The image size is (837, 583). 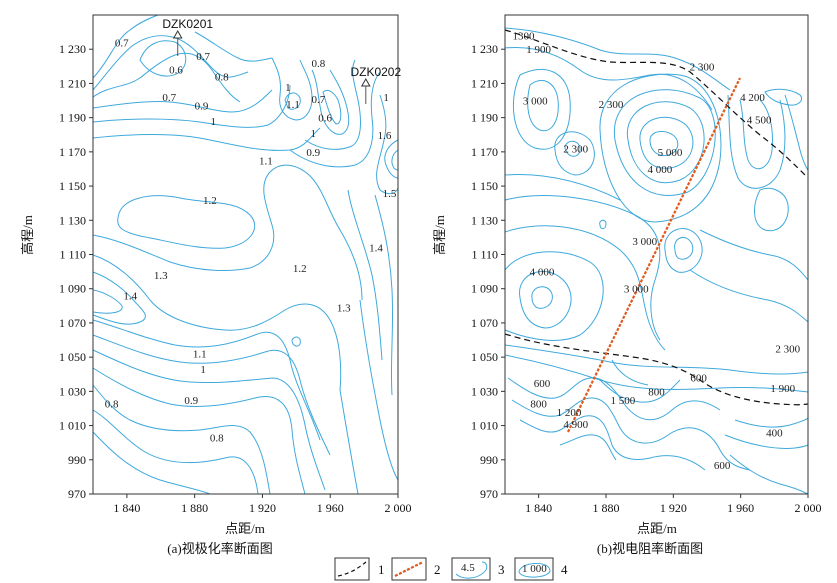 What do you see at coordinates (72, 323) in the screenshot?
I see `y-tick-label: 1 070` at bounding box center [72, 323].